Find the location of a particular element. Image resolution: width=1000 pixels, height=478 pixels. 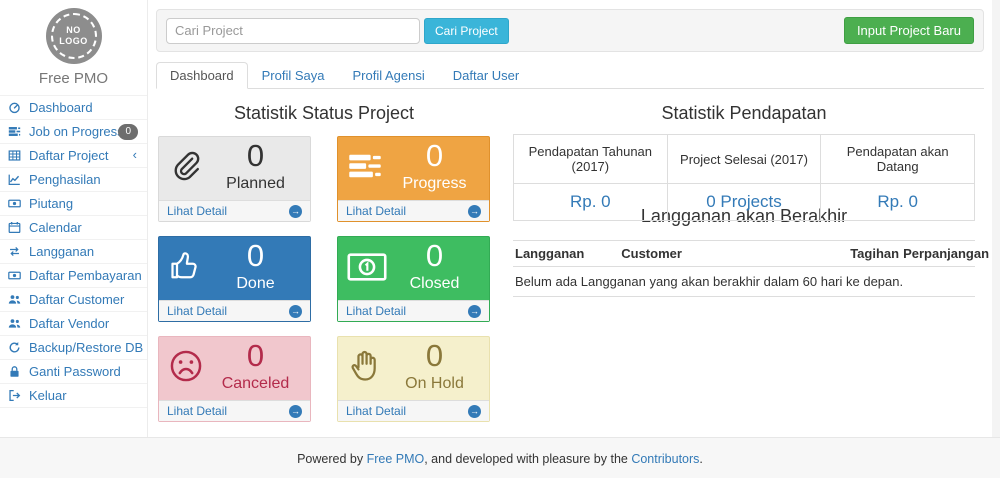

status-label: Planned is located at coordinates (255, 183).